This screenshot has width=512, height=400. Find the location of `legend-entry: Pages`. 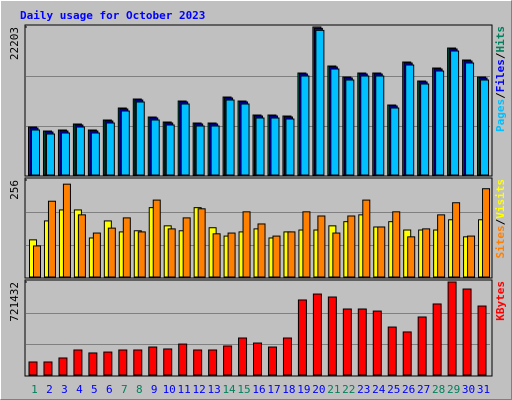

legend-entry: Pages is located at coordinates (500, 115).